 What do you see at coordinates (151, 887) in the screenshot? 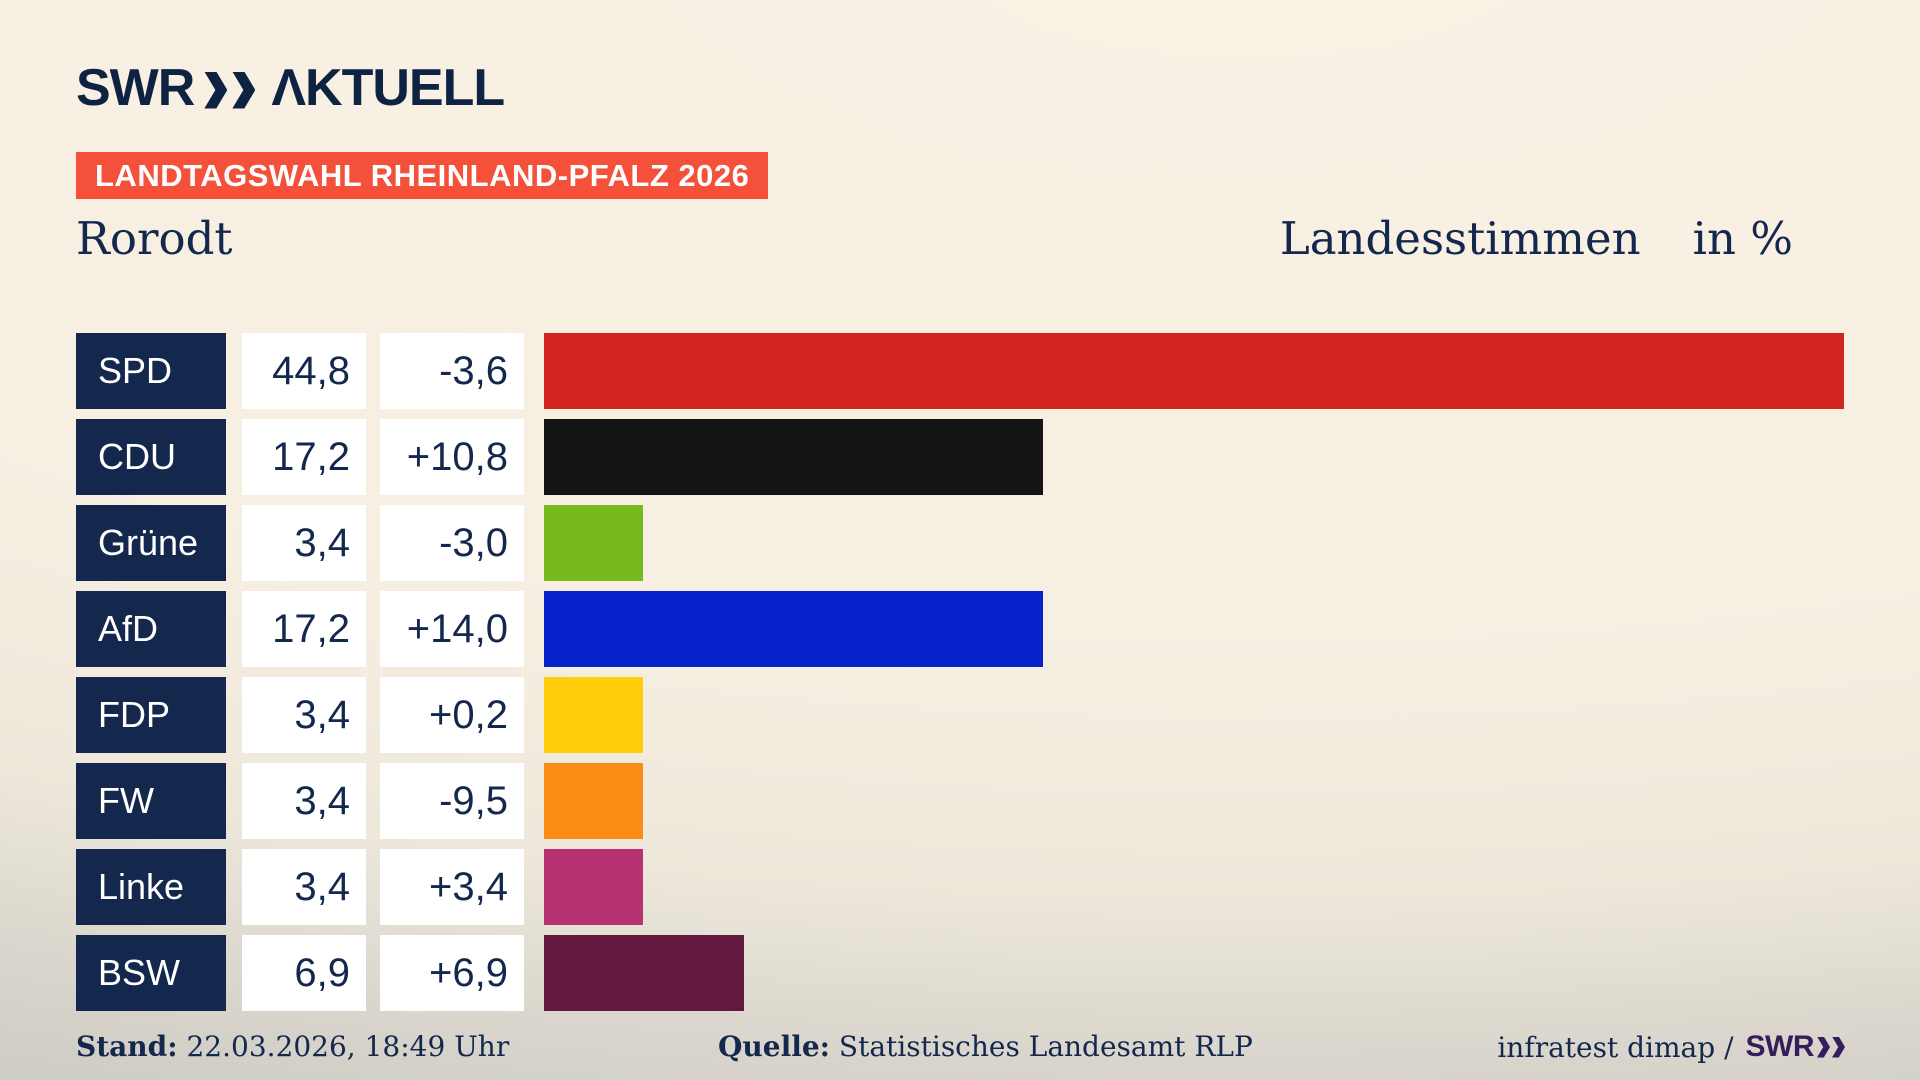
I see `party-name: Linke` at bounding box center [151, 887].